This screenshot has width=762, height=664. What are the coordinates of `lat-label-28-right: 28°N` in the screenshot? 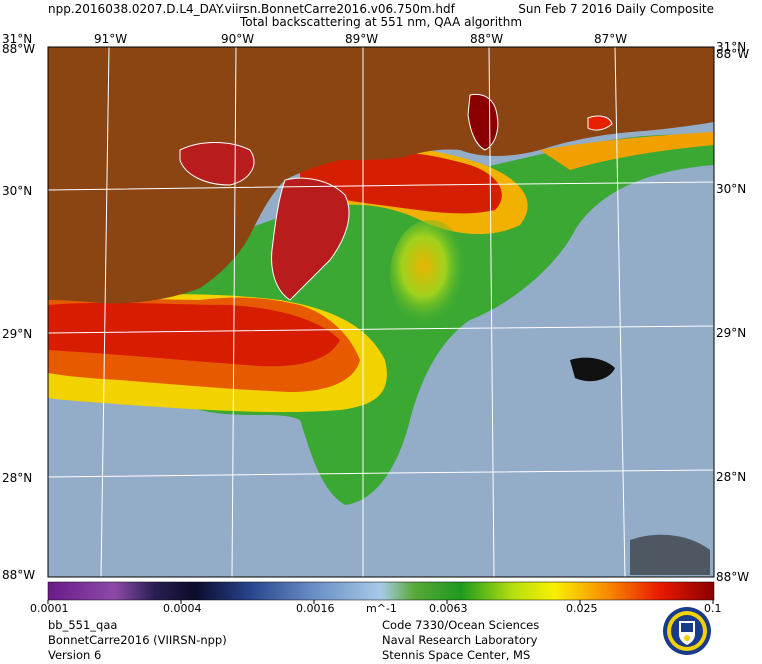 It's located at (731, 477).